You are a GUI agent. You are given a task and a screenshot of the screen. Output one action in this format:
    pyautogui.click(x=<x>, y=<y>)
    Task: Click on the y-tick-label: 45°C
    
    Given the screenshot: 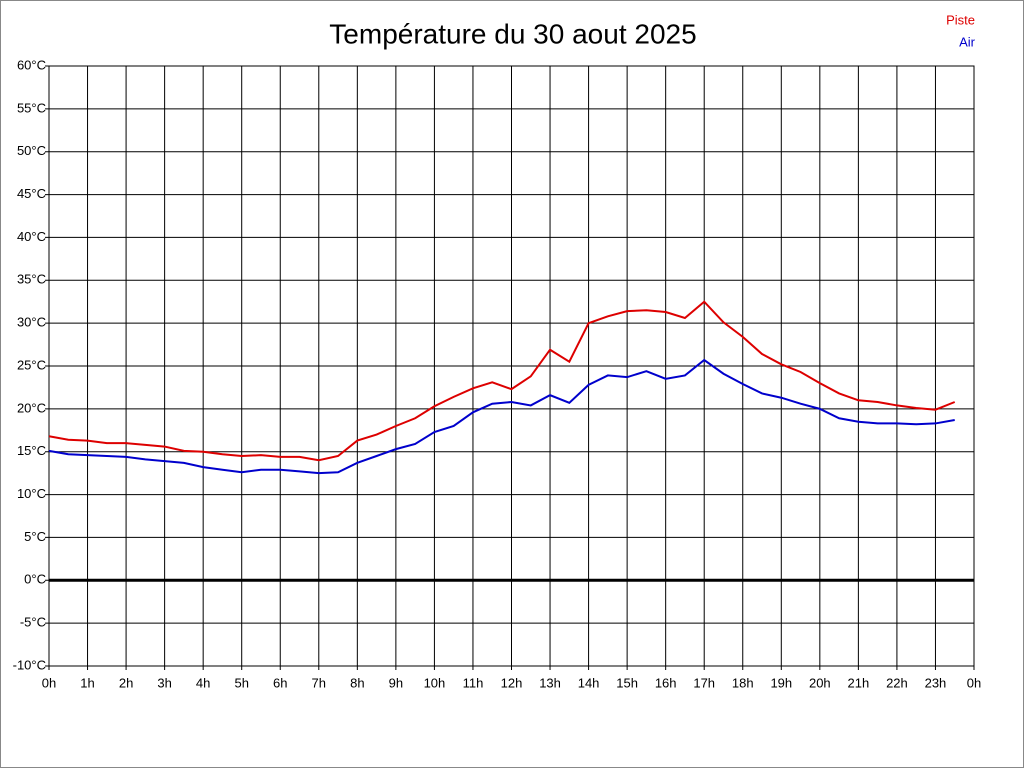 What is the action you would take?
    pyautogui.click(x=31, y=193)
    